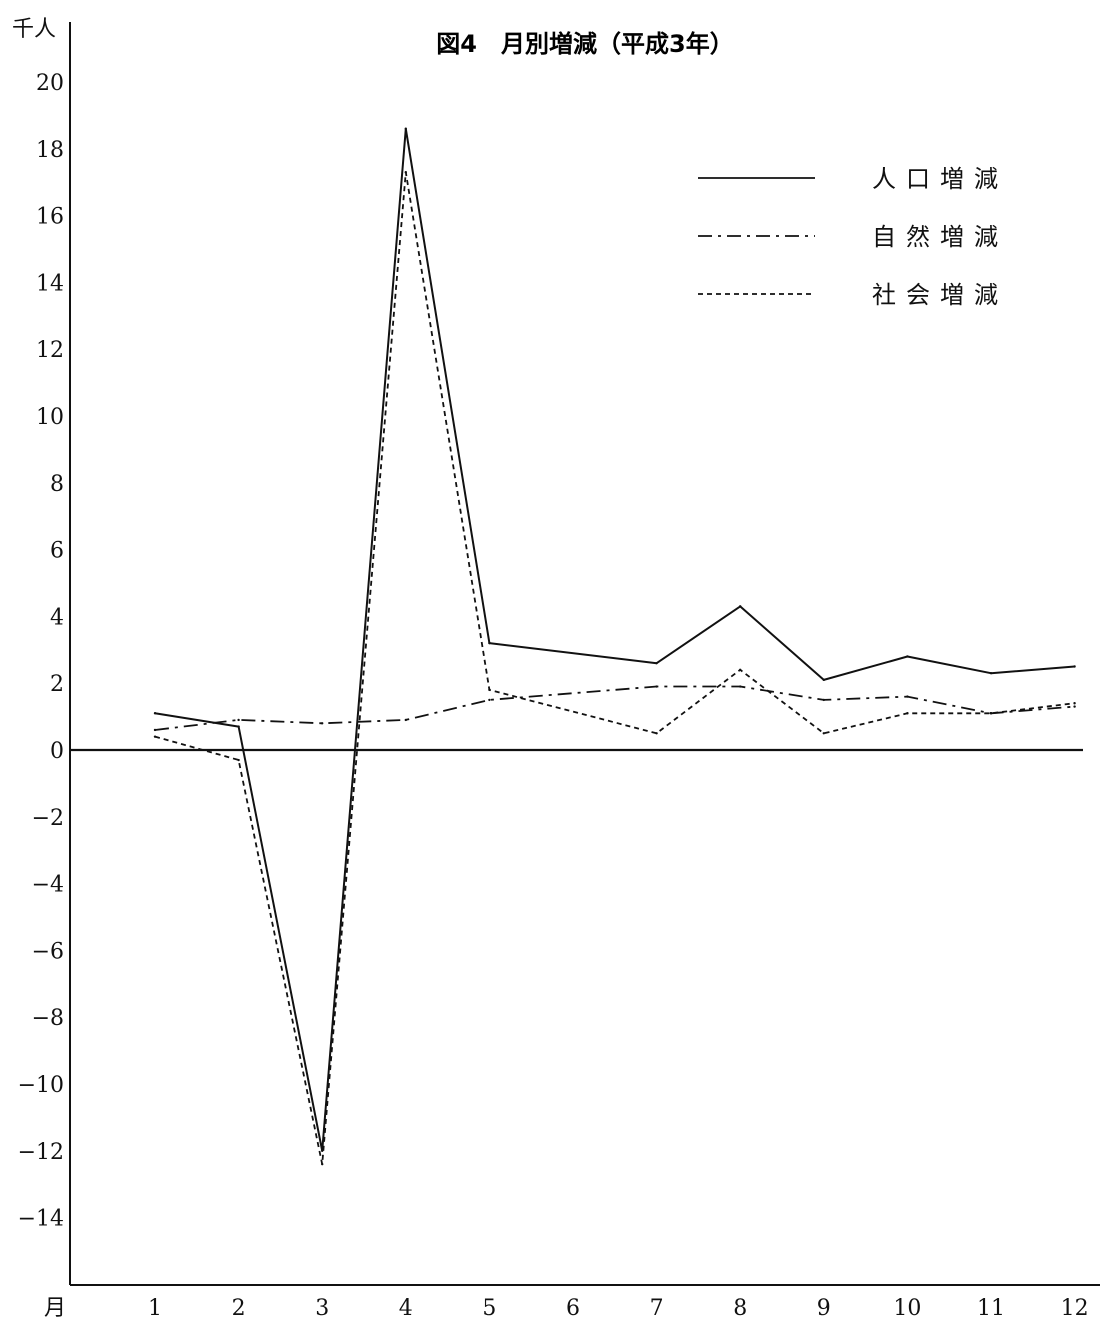 Image resolution: width=1115 pixels, height=1322 pixels. I want to click on y-tick-label: −6, so click(48, 951).